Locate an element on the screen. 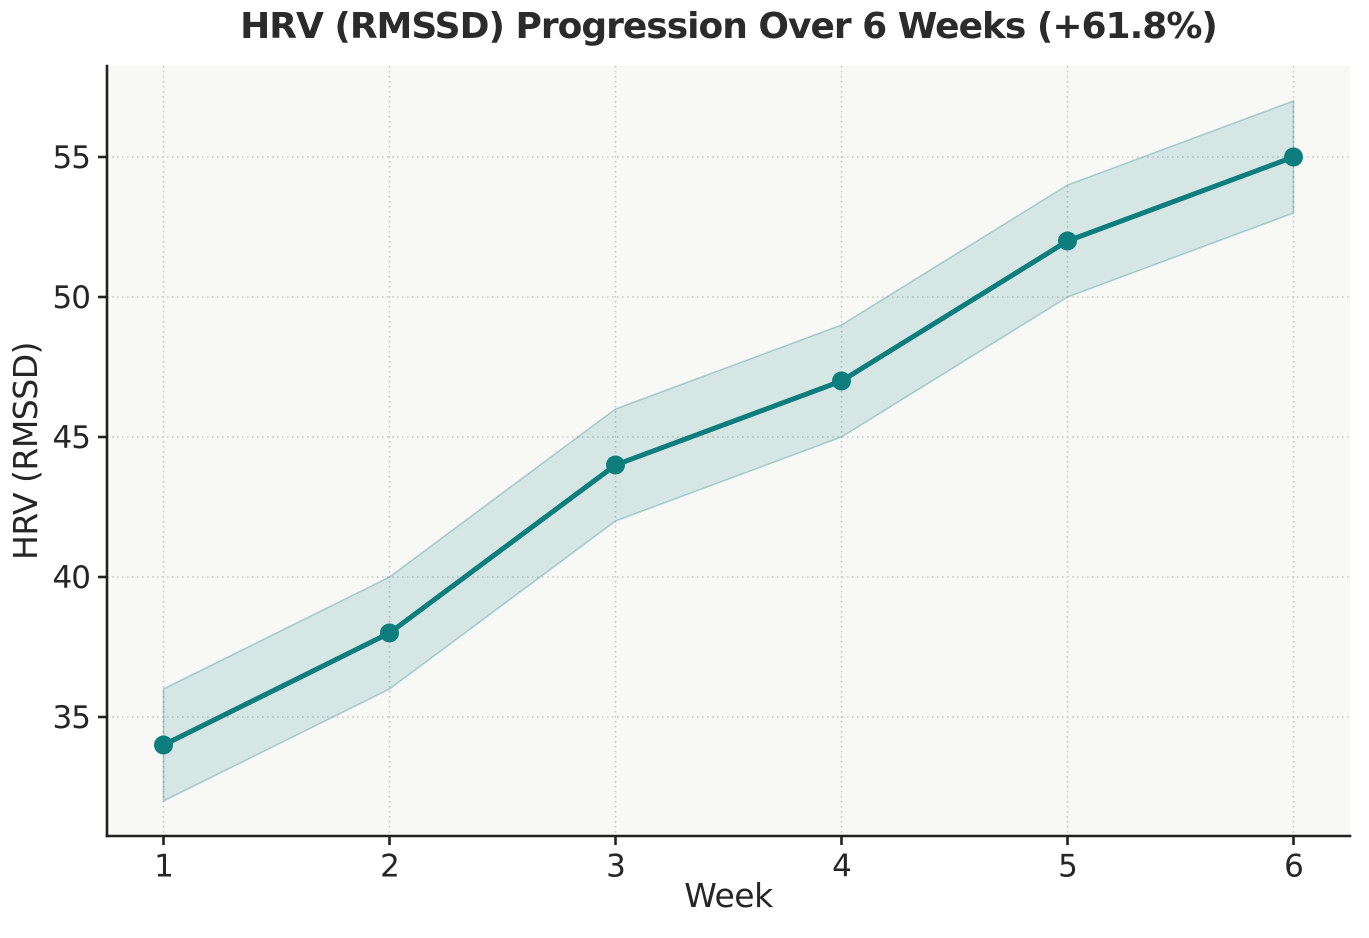 Image resolution: width=1369 pixels, height=938 pixels. y-tick-label: 45 is located at coordinates (71, 438).